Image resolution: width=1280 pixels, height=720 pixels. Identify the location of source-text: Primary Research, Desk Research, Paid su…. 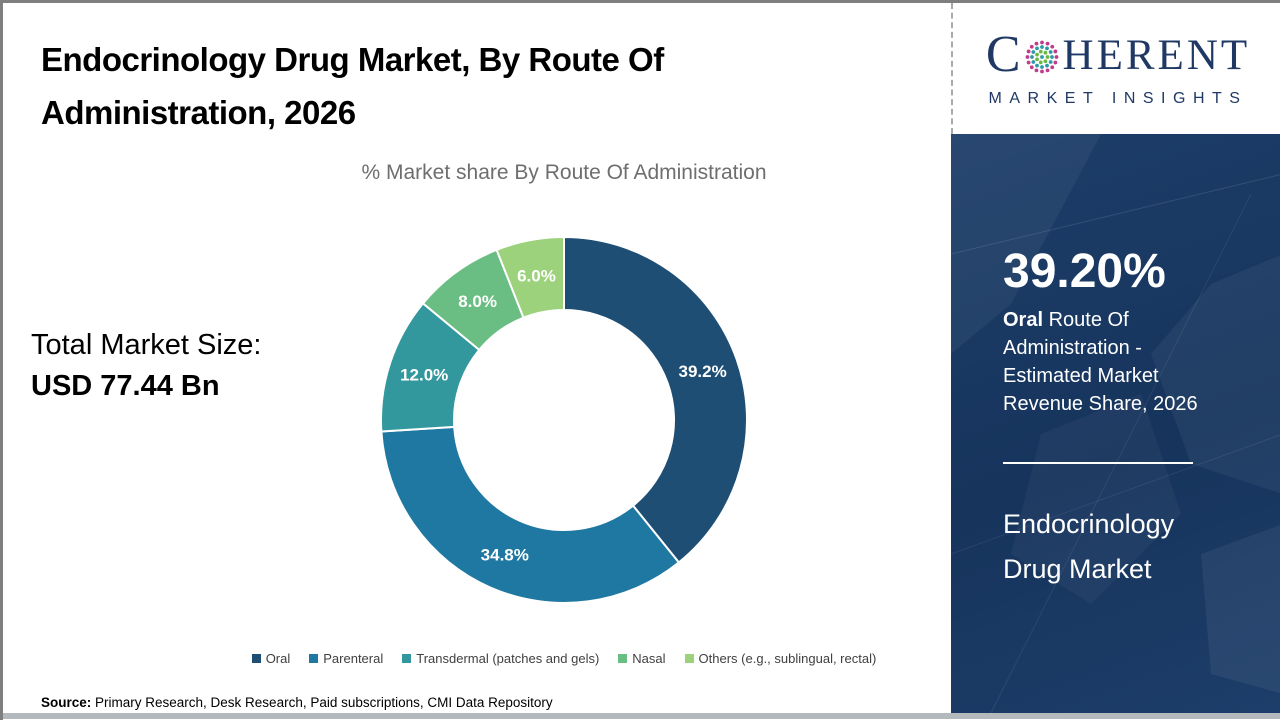
(322, 702).